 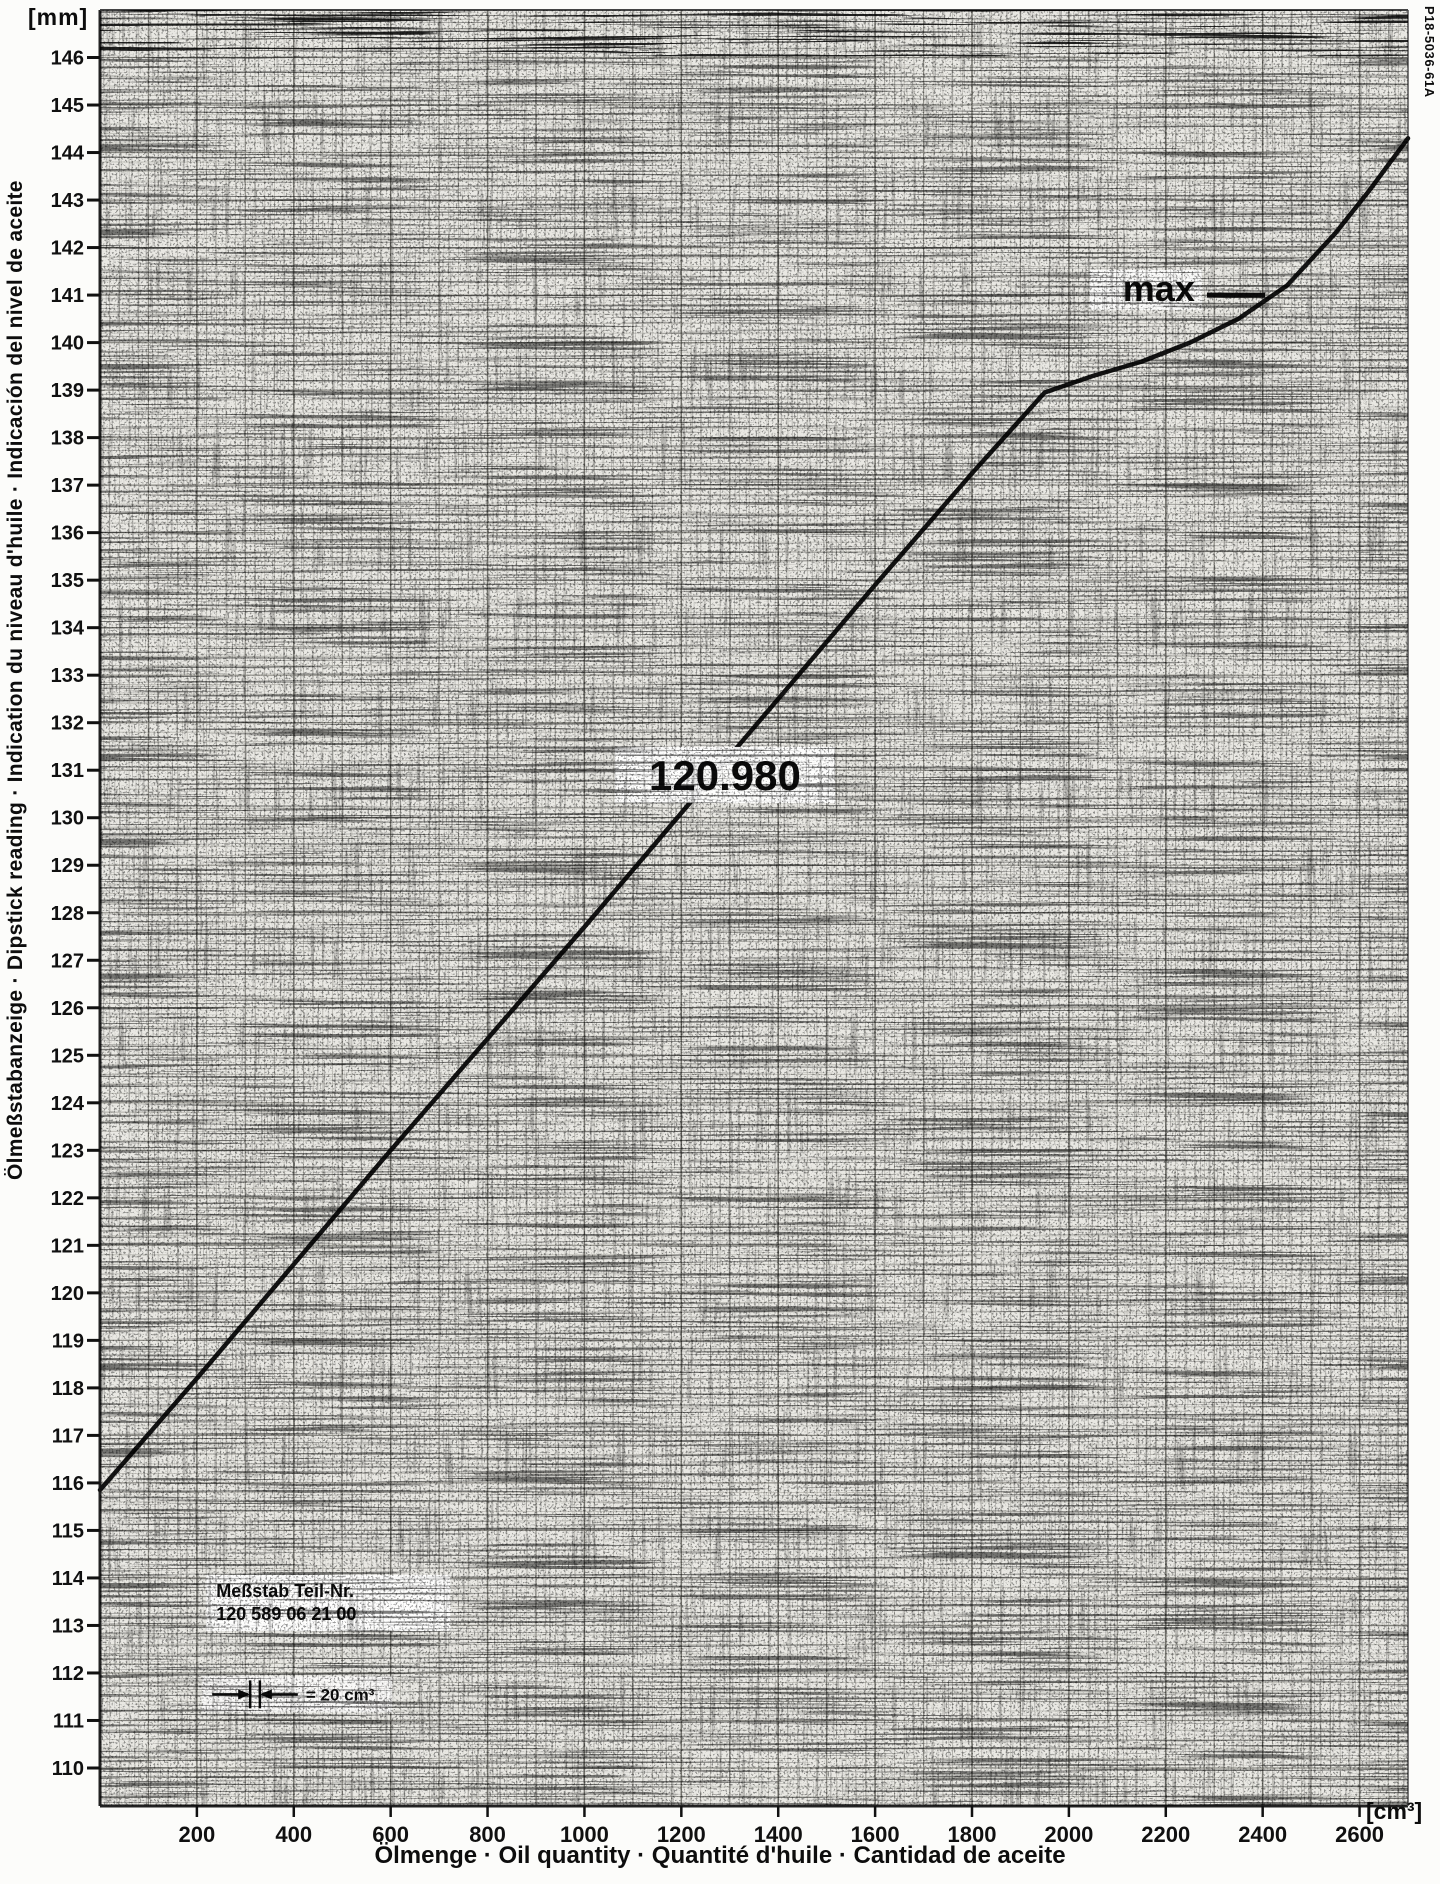 I want to click on y-tick-label: 125, so click(x=67, y=1056).